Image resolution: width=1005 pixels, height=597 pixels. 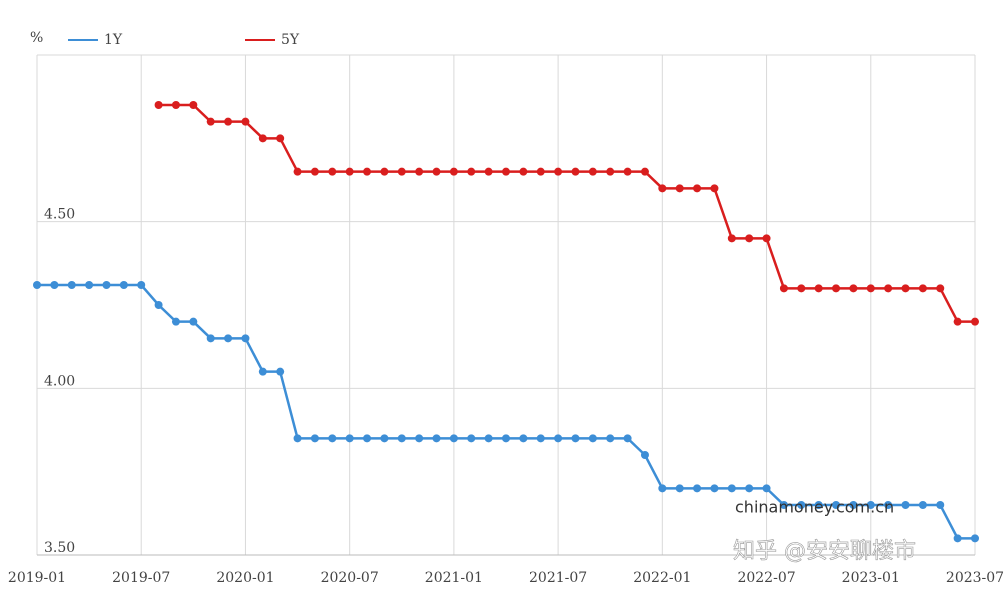 I want to click on y-tick-label: 4.50, so click(x=59, y=215).